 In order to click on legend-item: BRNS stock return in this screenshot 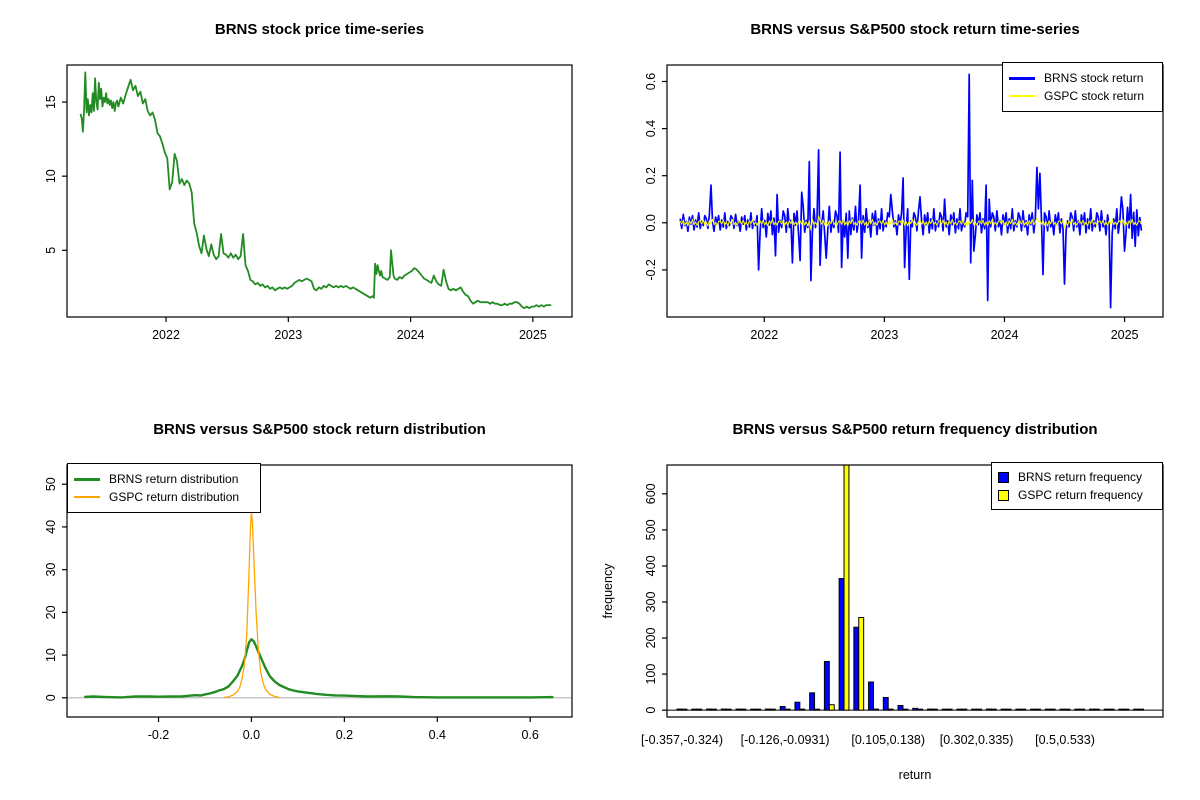, I will do `click(1082, 78)`.